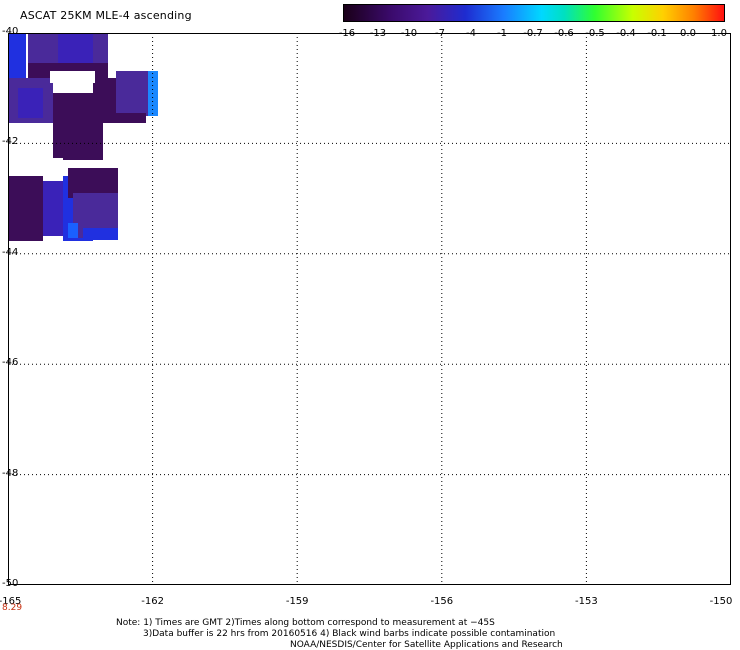 This screenshot has height=650, width=740. Describe the element at coordinates (10, 31) in the screenshot. I see `latitude-label: -40` at that location.